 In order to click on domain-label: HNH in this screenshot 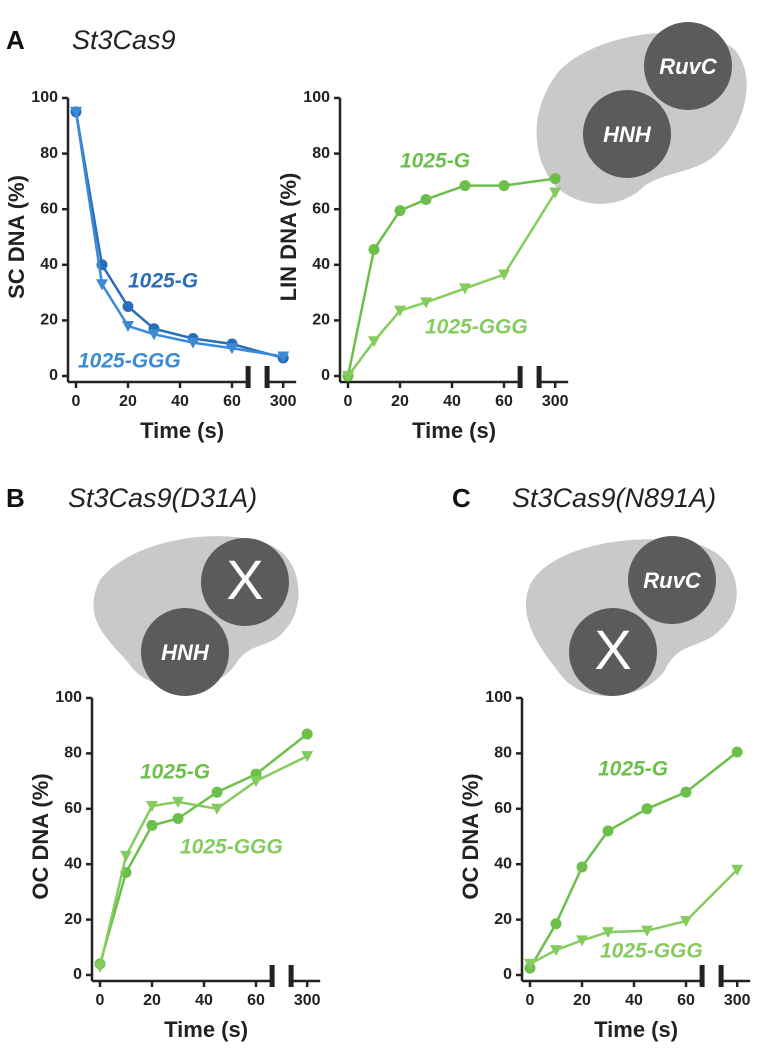, I will do `click(627, 134)`.